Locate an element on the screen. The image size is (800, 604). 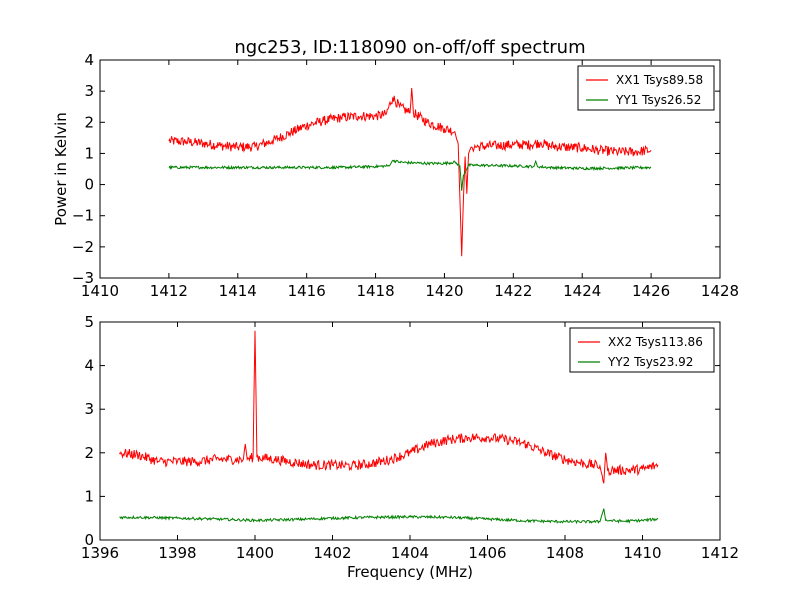
bottom-y-tick-label: 0 is located at coordinates (89, 540).